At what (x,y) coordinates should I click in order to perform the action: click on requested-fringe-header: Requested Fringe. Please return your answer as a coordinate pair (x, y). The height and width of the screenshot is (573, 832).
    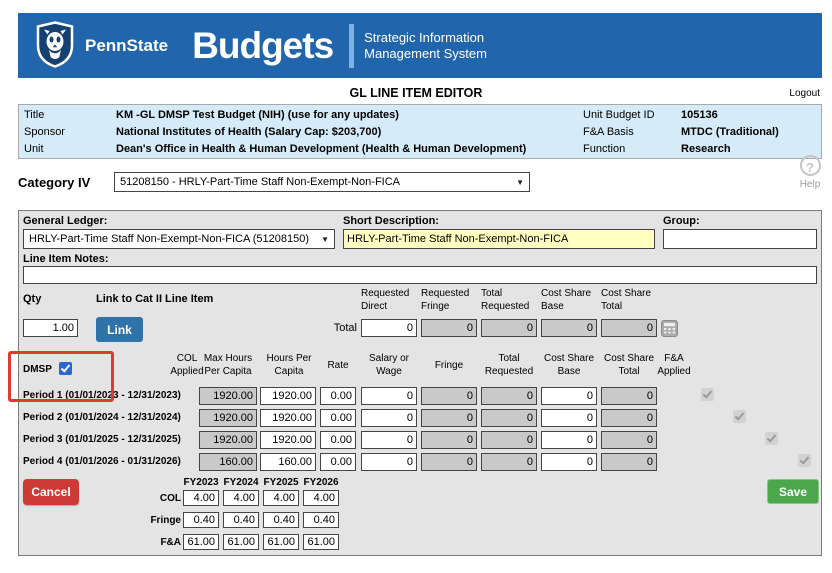
    Looking at the image, I should click on (445, 300).